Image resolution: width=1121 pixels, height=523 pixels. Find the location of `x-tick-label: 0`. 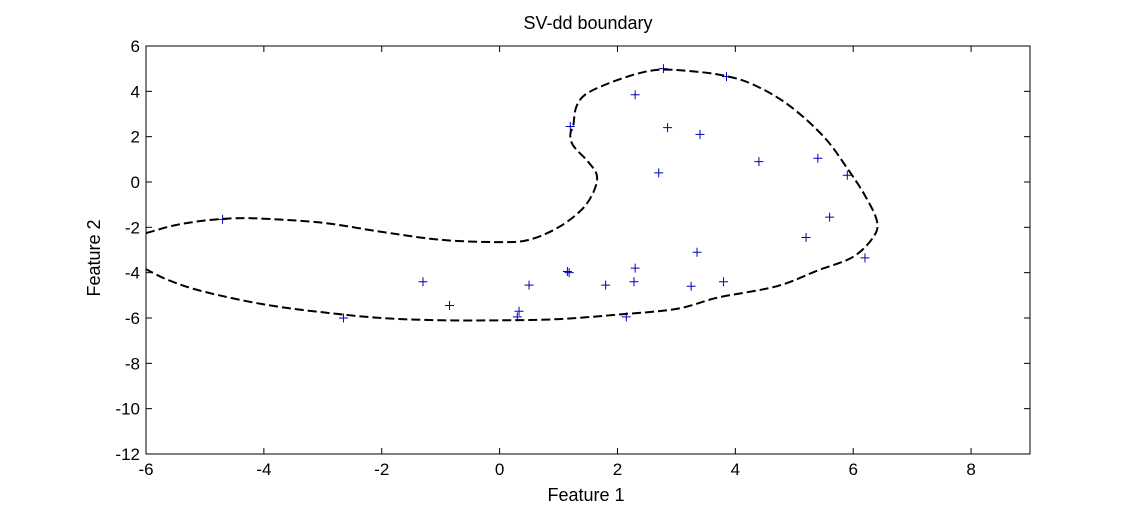

x-tick-label: 0 is located at coordinates (499, 469).